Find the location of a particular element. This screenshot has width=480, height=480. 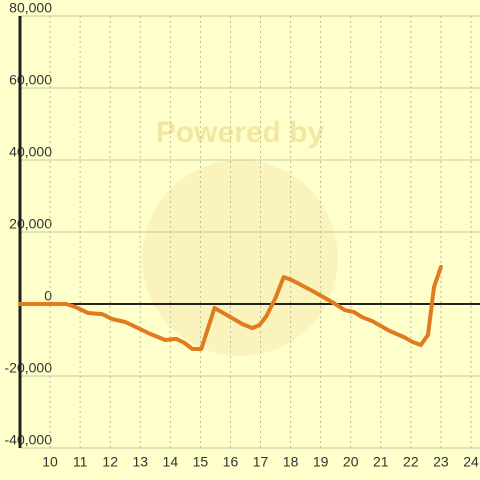

x-tick-label: 18 is located at coordinates (291, 462).